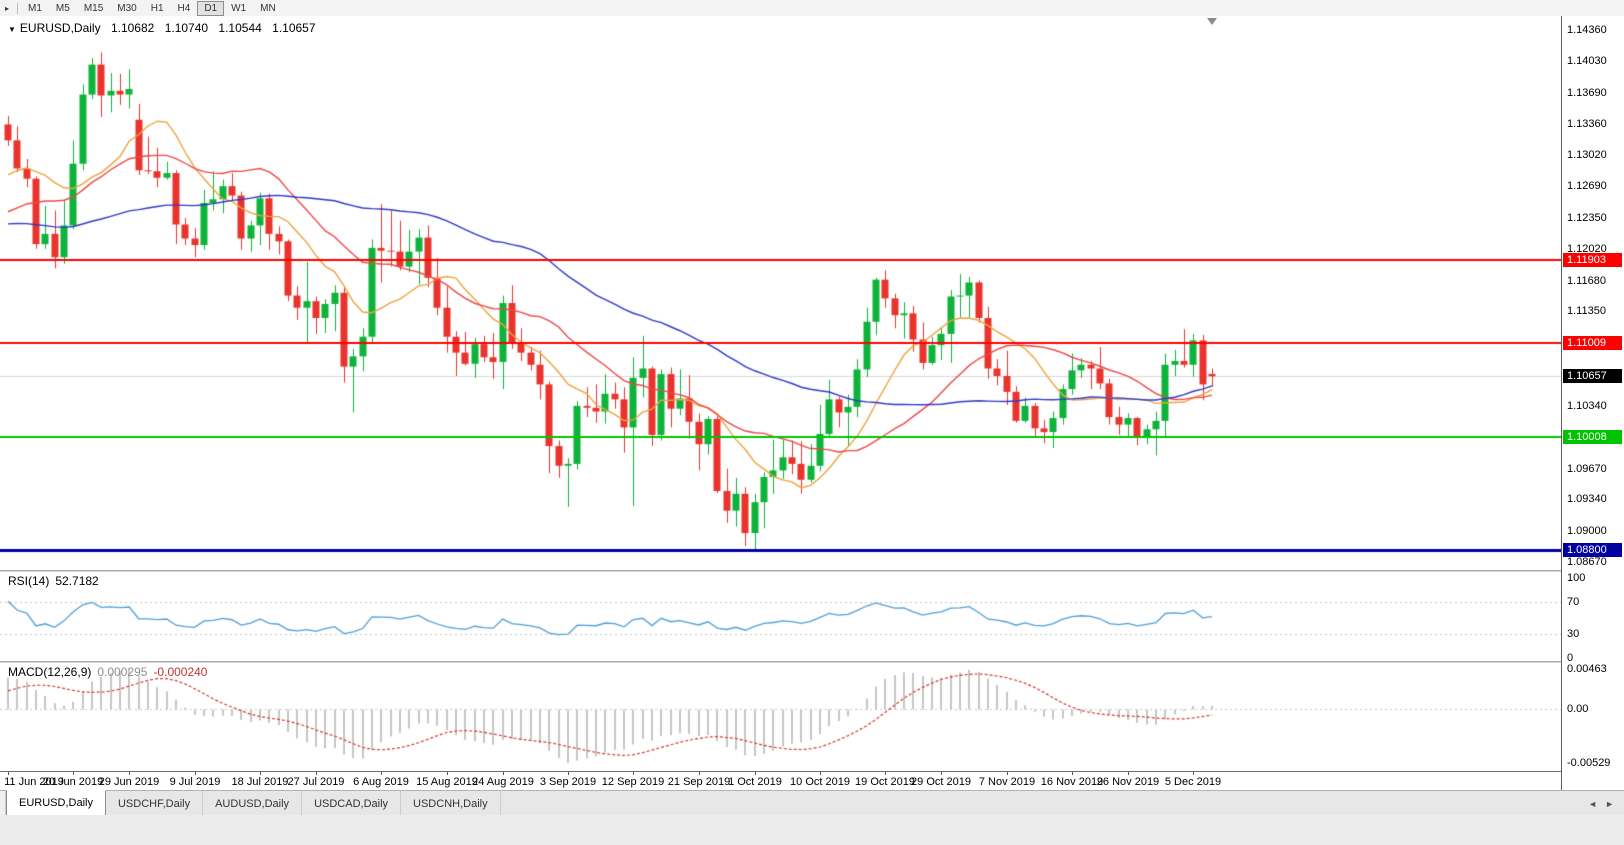  What do you see at coordinates (316, 782) in the screenshot?
I see `date-label: 27 Jul 2019` at bounding box center [316, 782].